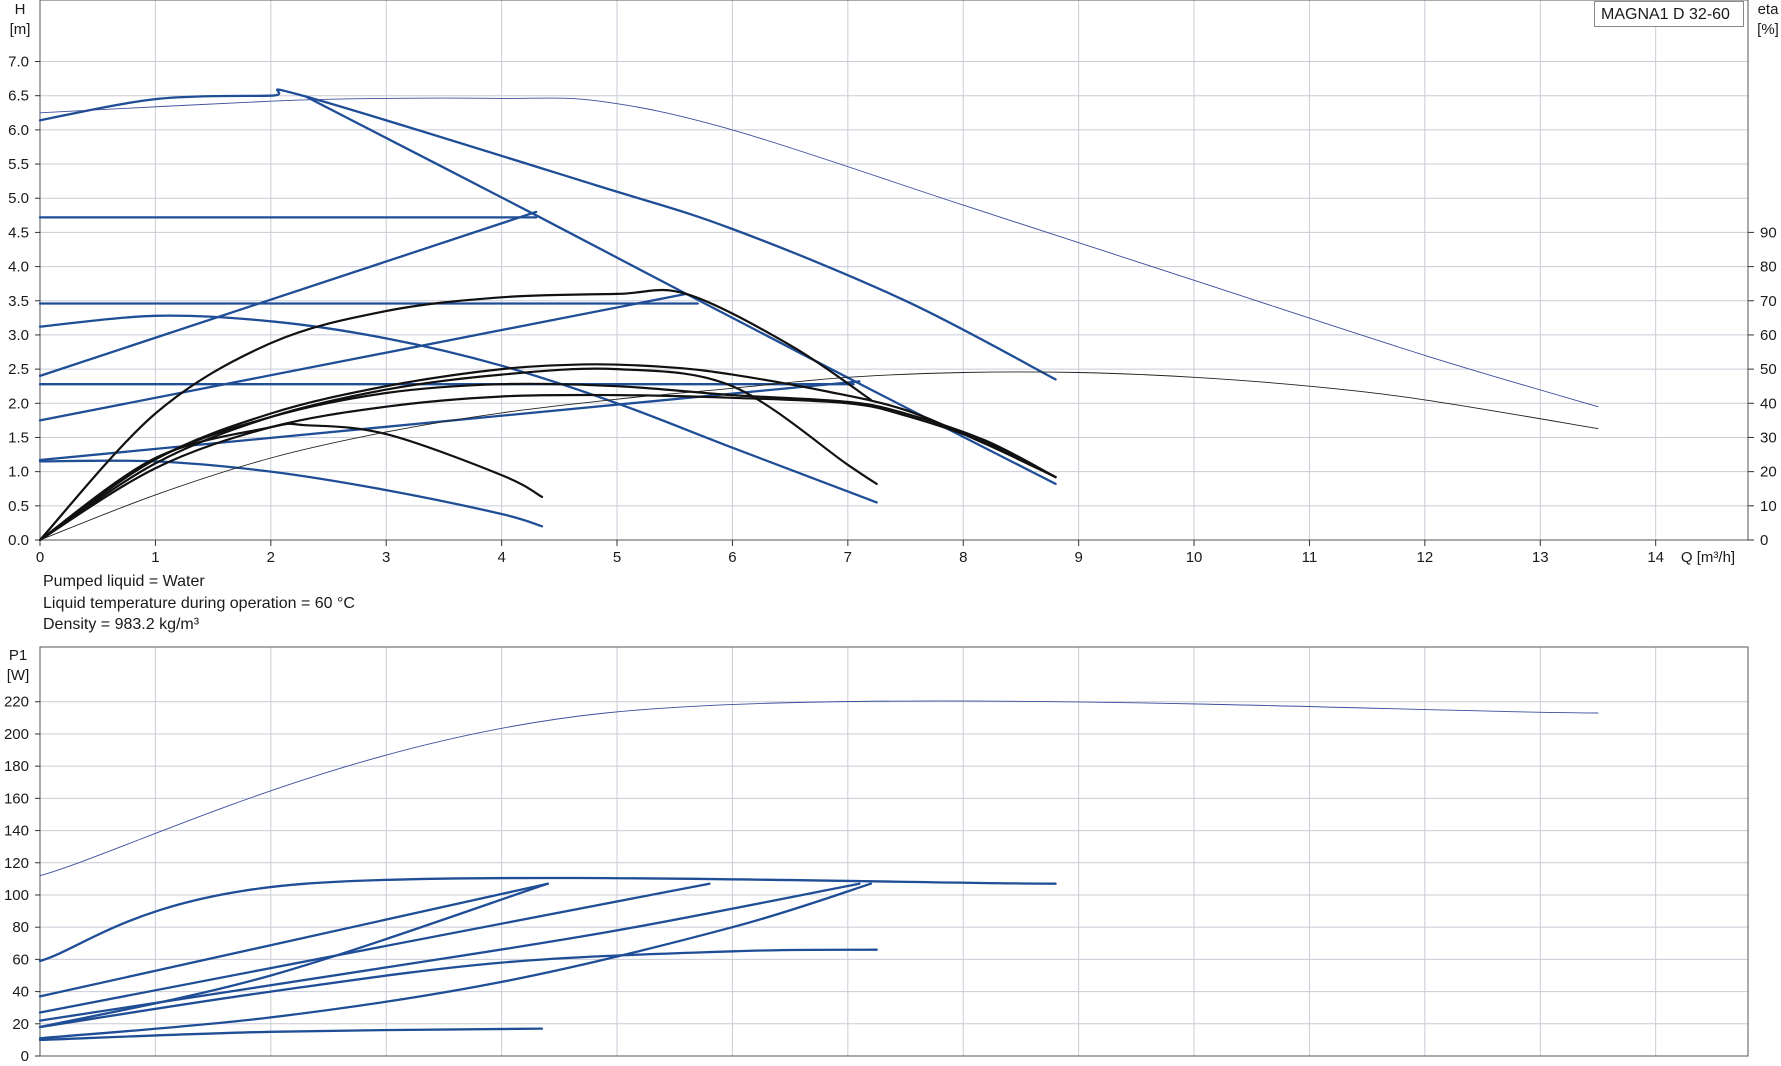  Describe the element at coordinates (18, 437) in the screenshot. I see `y-tick-label: 1.5` at that location.